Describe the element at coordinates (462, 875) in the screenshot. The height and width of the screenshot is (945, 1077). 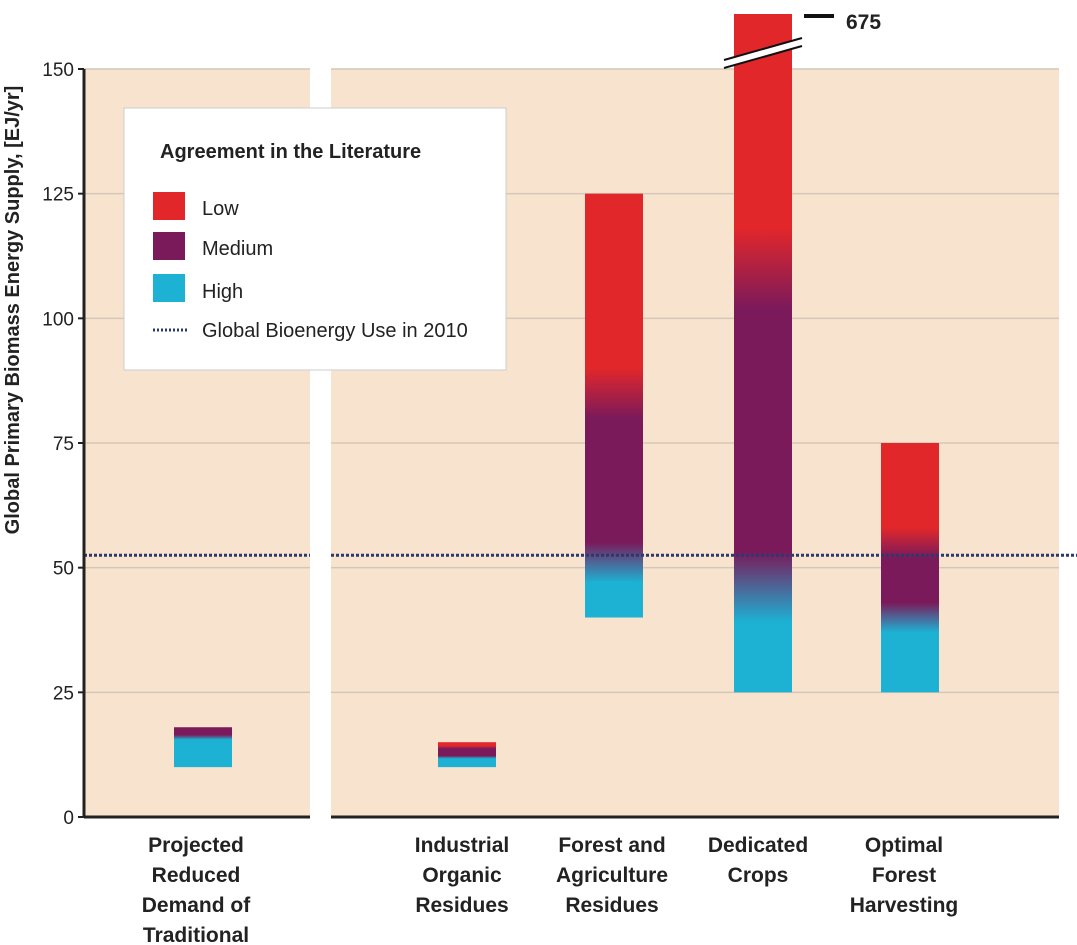
I see `category-label: Industrial Organic Residues` at that location.